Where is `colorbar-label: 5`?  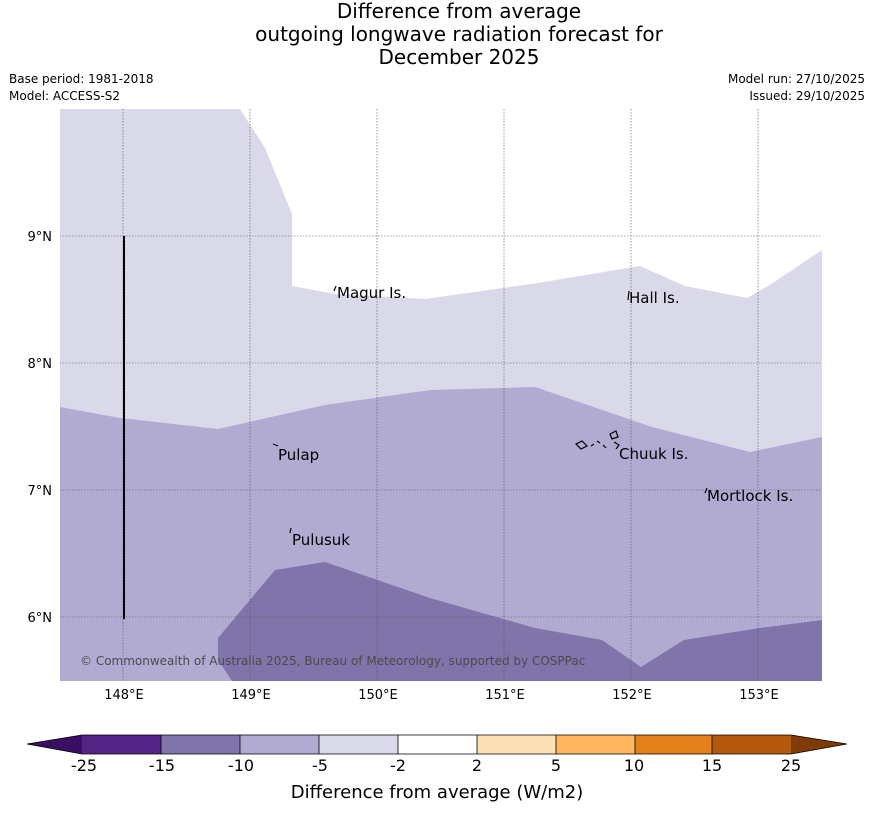
colorbar-label: 5 is located at coordinates (556, 765).